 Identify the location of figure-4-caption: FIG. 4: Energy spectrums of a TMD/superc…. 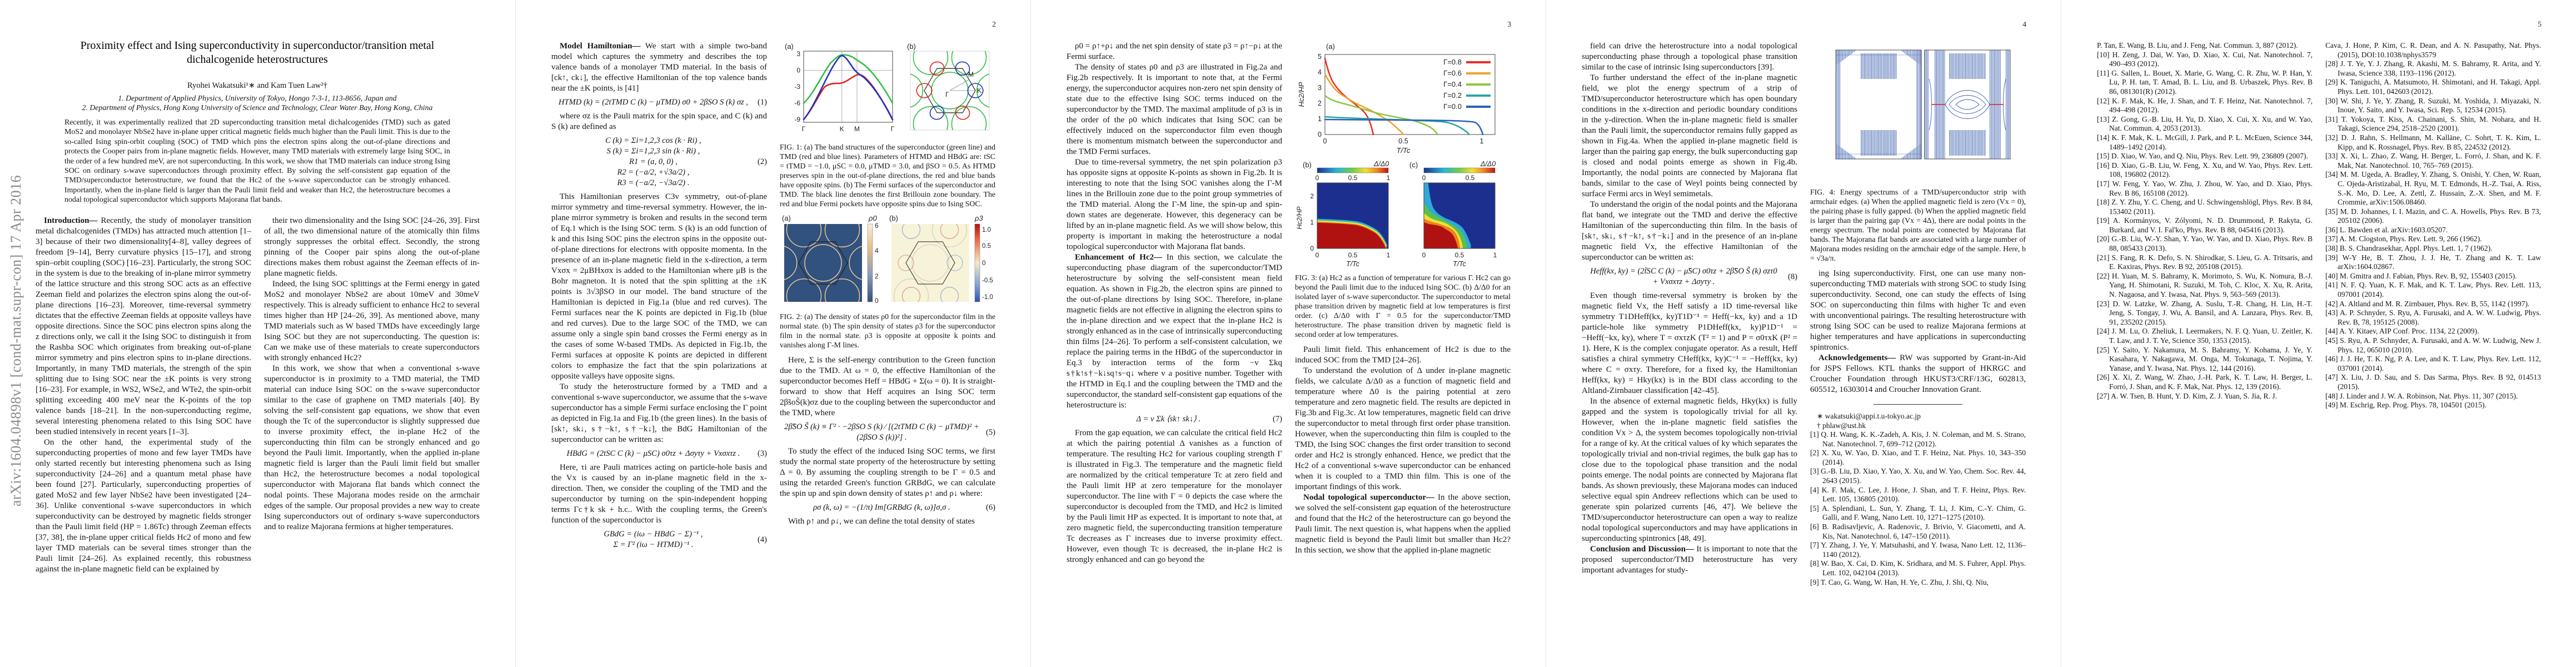
(1918, 225).